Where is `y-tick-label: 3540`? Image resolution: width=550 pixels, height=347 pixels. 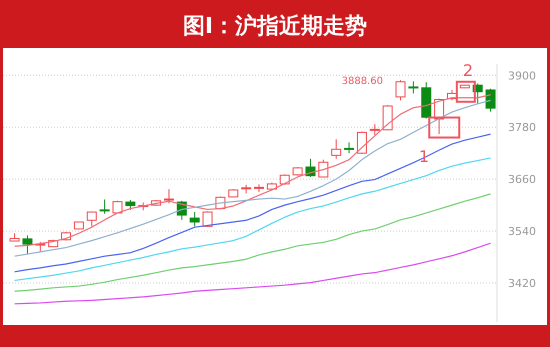 y-tick-label: 3540 is located at coordinates (522, 231).